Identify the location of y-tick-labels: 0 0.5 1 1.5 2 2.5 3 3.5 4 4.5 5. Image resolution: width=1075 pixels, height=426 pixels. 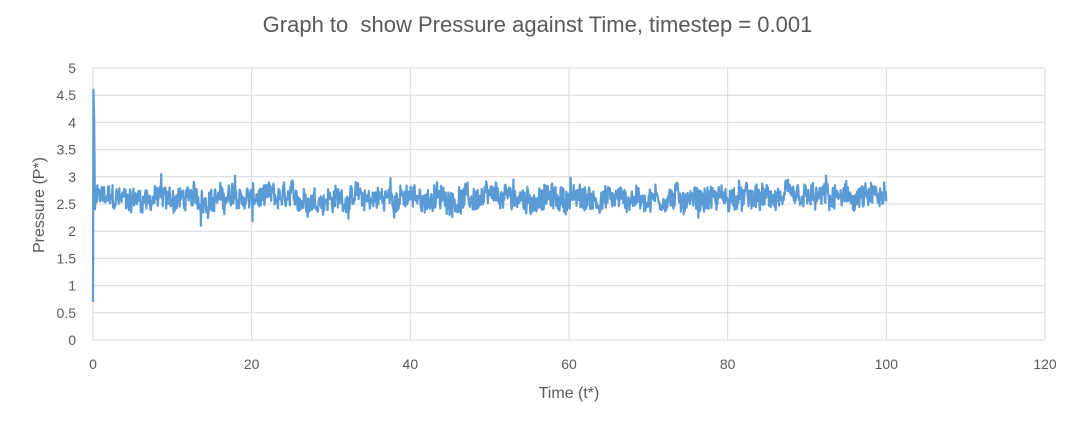
(67, 204).